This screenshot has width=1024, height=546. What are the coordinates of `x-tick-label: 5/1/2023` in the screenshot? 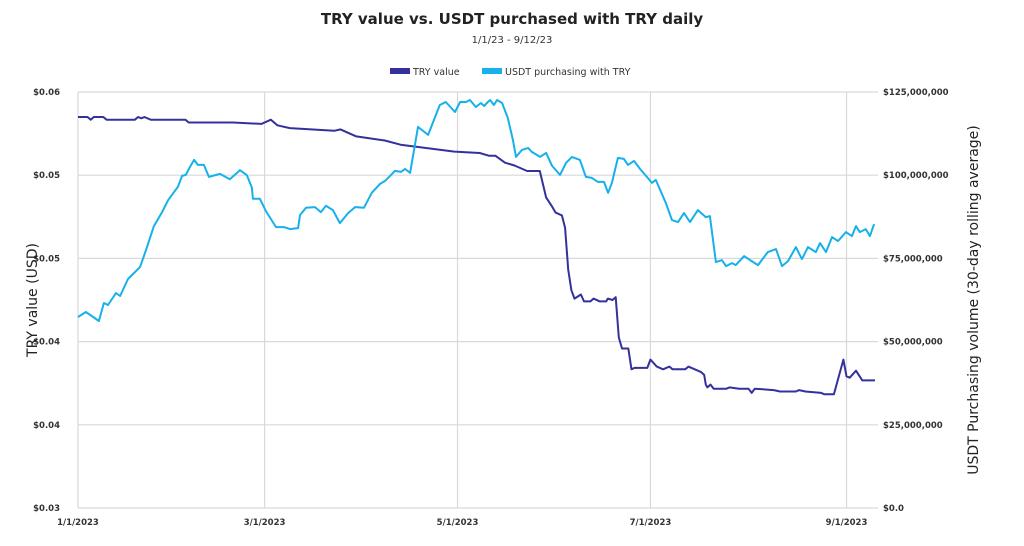 It's located at (458, 523).